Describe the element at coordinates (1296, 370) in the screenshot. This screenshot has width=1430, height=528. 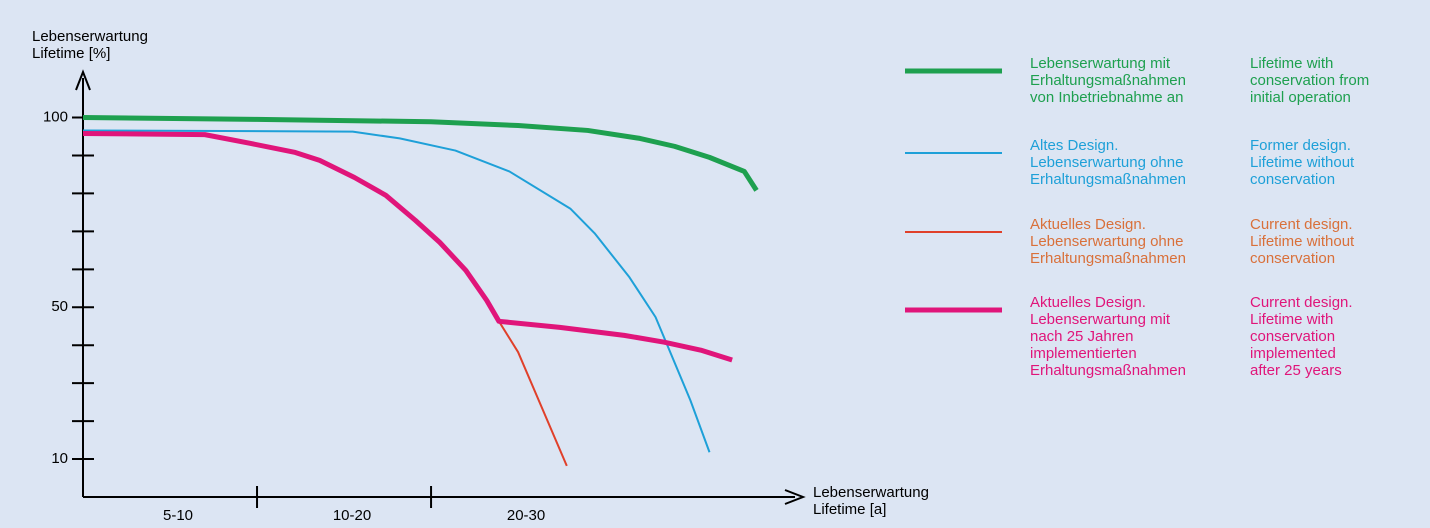
I see `legend-label-en: after 25 years` at that location.